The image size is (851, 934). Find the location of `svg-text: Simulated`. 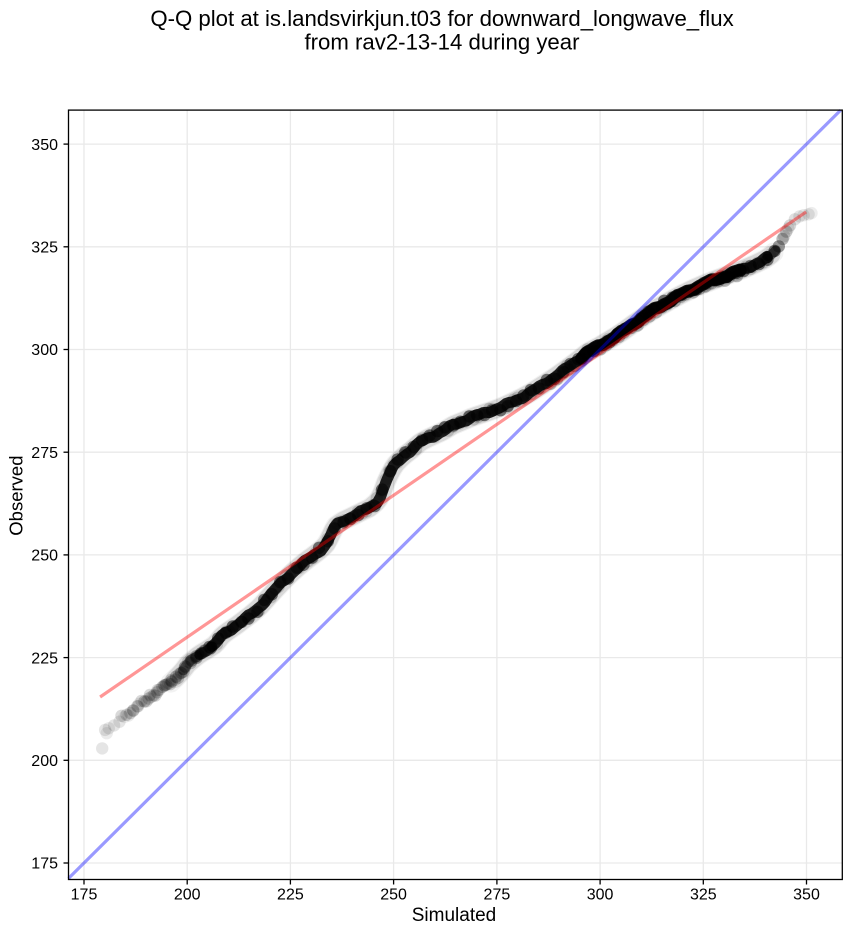

svg-text: Simulated is located at coordinates (454, 915).